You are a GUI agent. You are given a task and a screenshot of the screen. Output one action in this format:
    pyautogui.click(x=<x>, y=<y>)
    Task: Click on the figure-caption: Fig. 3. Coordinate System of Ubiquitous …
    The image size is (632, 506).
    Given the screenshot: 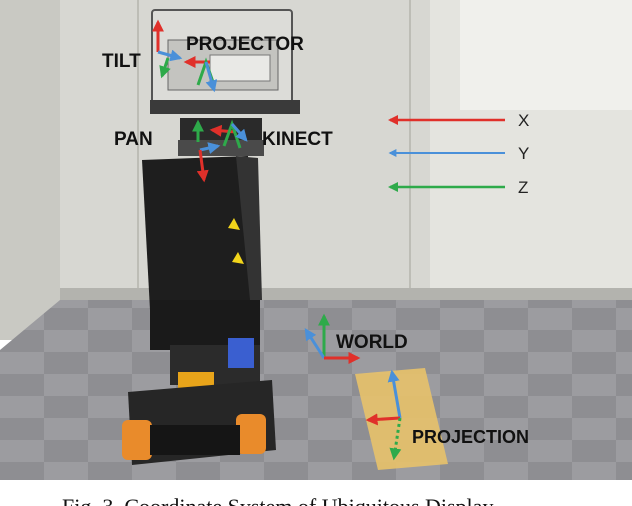 What is the action you would take?
    pyautogui.click(x=277, y=500)
    